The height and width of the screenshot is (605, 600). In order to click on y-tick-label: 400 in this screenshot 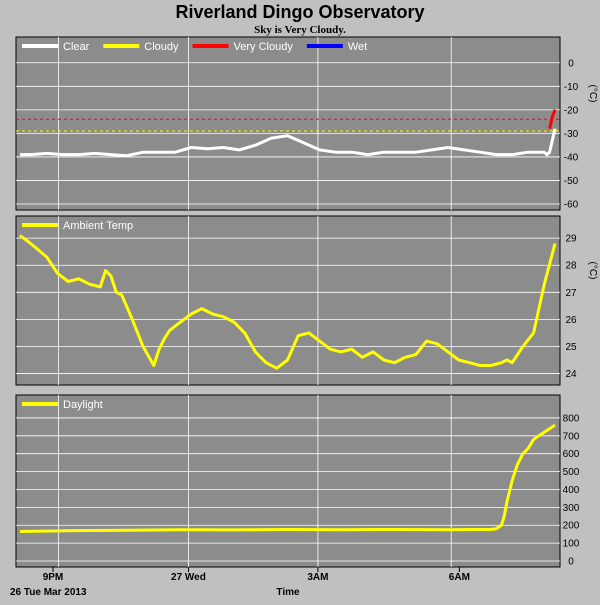, I will do `click(571, 490)`.